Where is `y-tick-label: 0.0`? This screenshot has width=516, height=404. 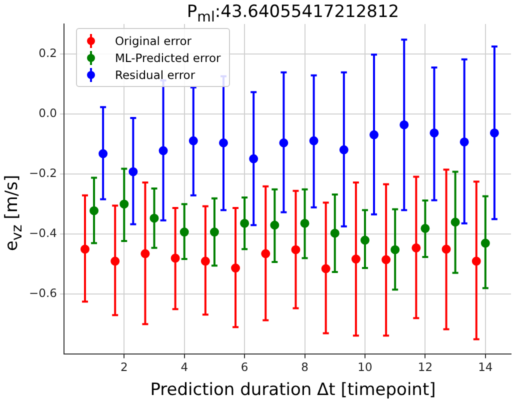
y-tick-label: 0.0 is located at coordinates (47, 113).